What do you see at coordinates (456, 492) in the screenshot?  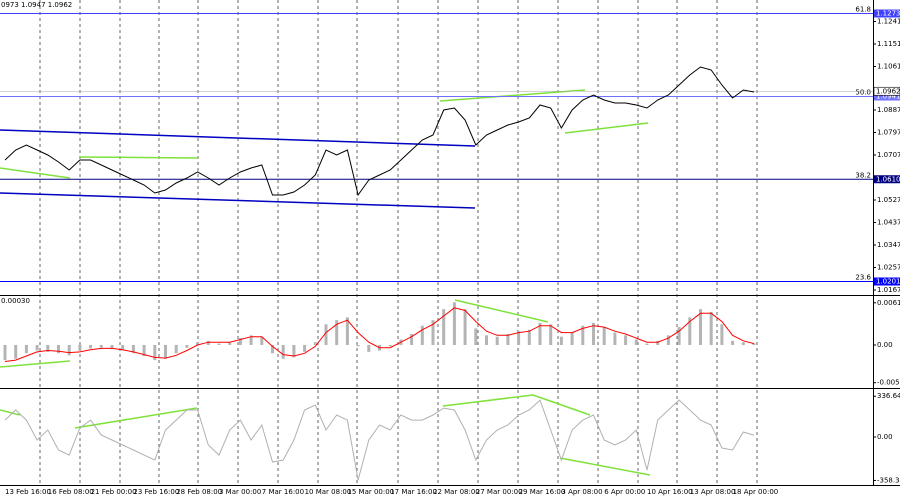 I see `x-tick-label: 22 Mar 08:00` at bounding box center [456, 492].